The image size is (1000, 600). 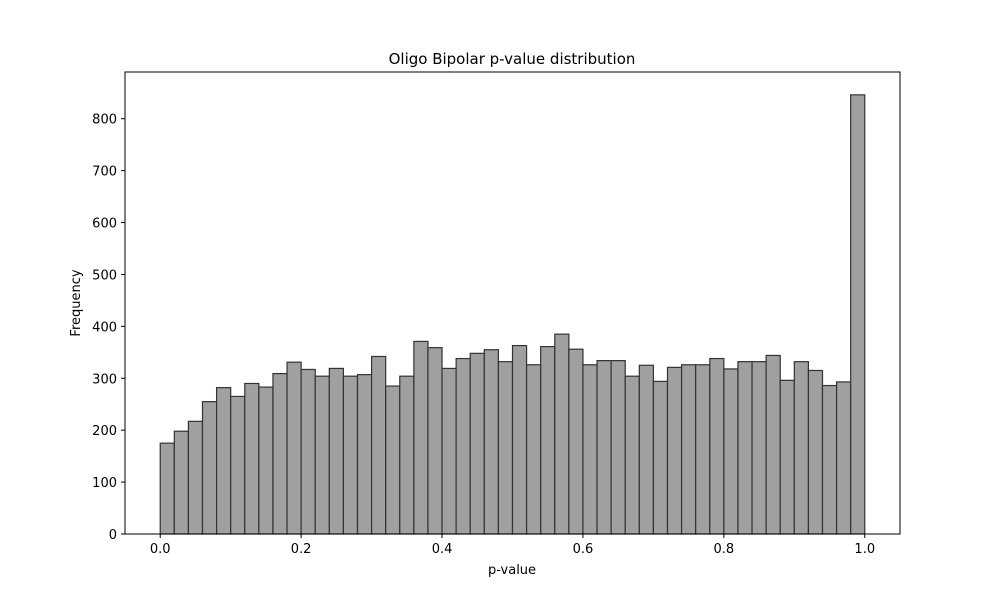 I want to click on y-tick-label: 800, so click(x=104, y=120).